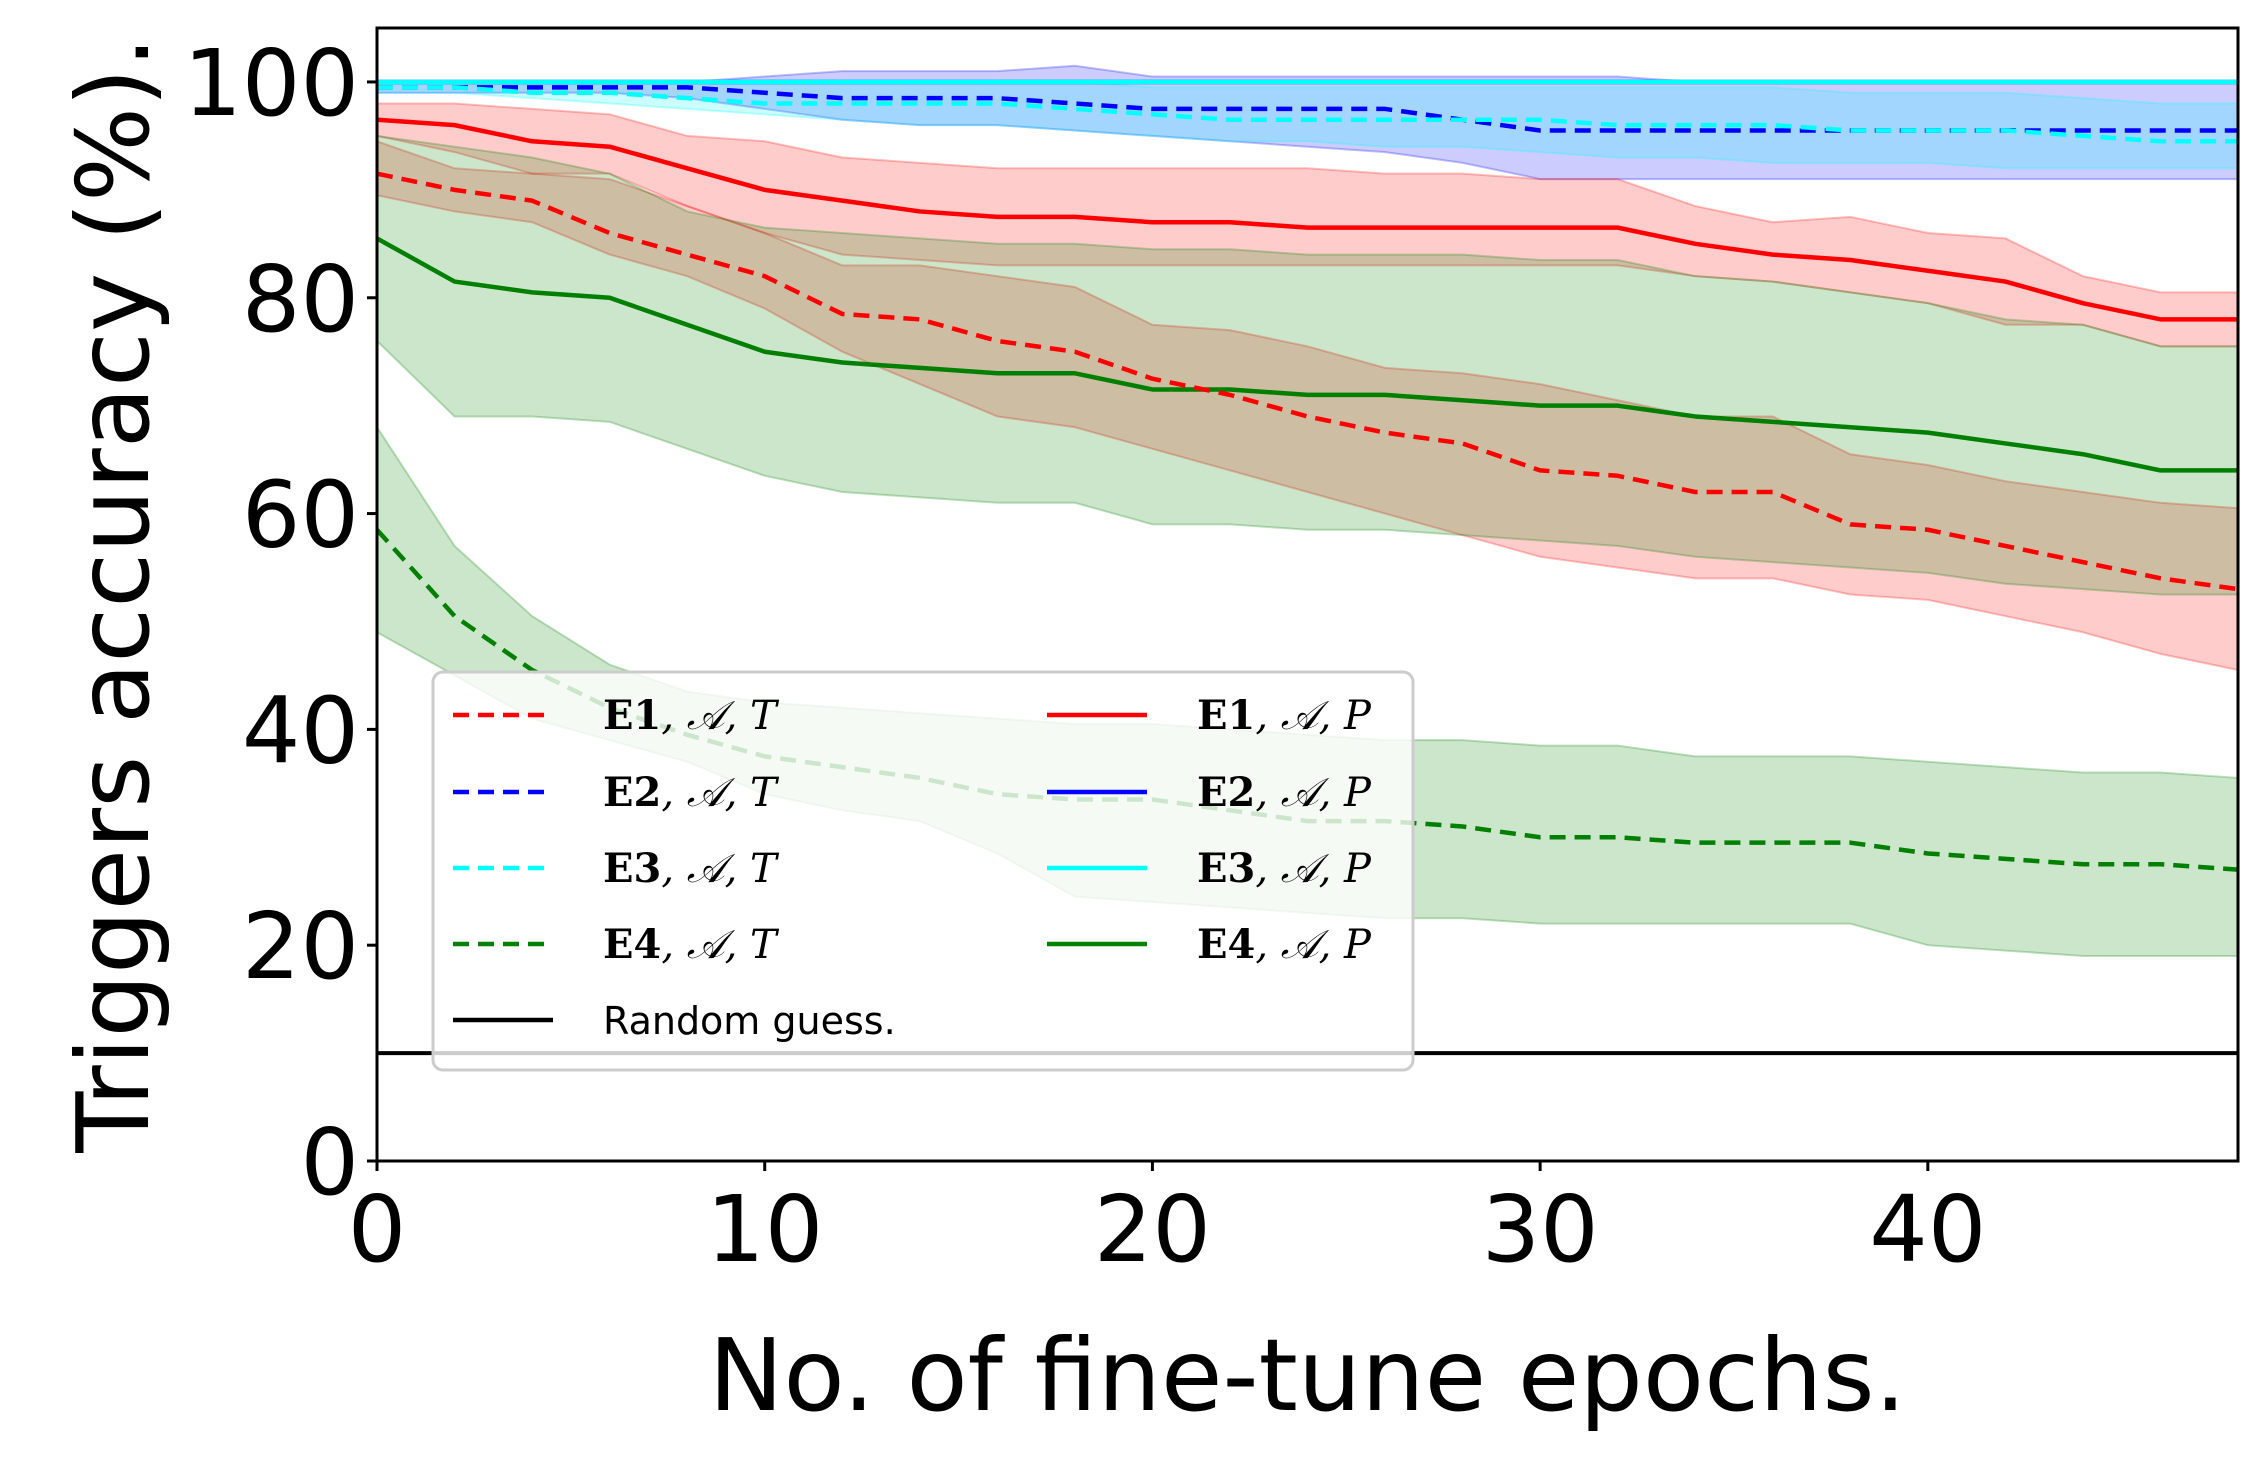 The height and width of the screenshot is (1459, 2265). I want to click on y-tick-label: 60, so click(300, 515).